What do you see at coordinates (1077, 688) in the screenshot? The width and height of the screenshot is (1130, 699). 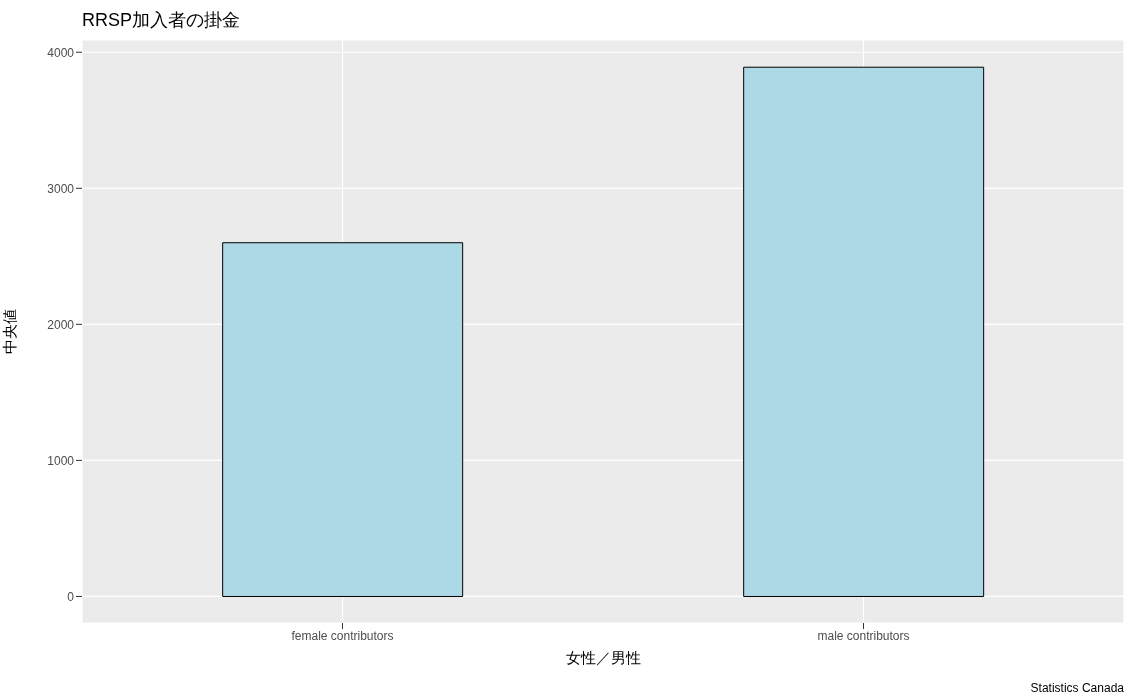 I see `text: Statistics Canada` at bounding box center [1077, 688].